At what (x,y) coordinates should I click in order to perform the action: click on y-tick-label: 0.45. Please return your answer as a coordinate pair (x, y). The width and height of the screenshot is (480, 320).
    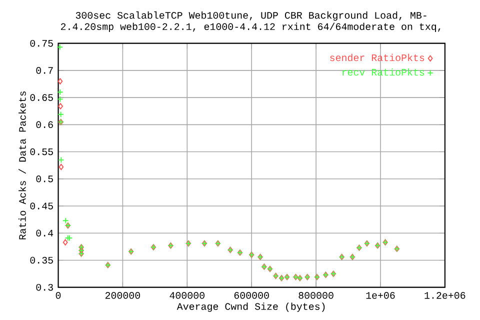
    Looking at the image, I should click on (41, 206).